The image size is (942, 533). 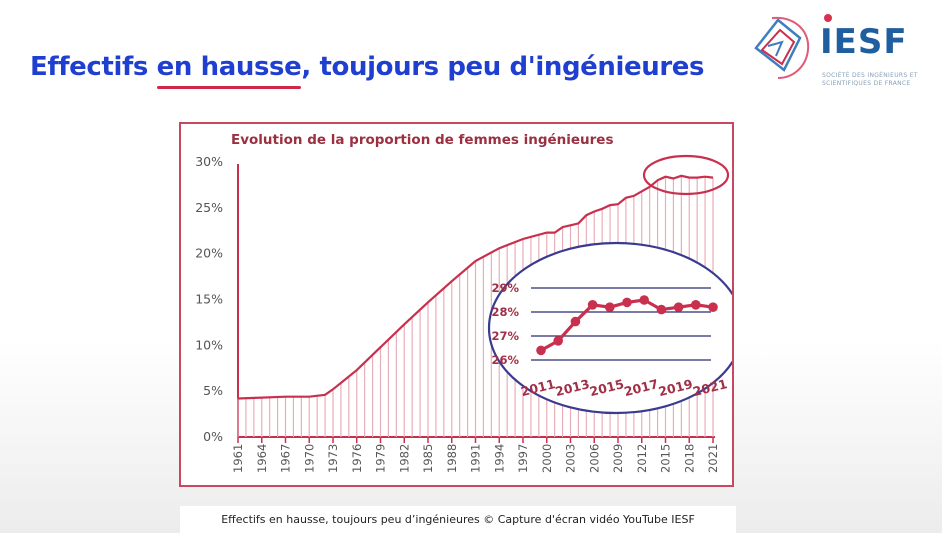 I want to click on x-tick-label: 1997, so click(x=523, y=458).